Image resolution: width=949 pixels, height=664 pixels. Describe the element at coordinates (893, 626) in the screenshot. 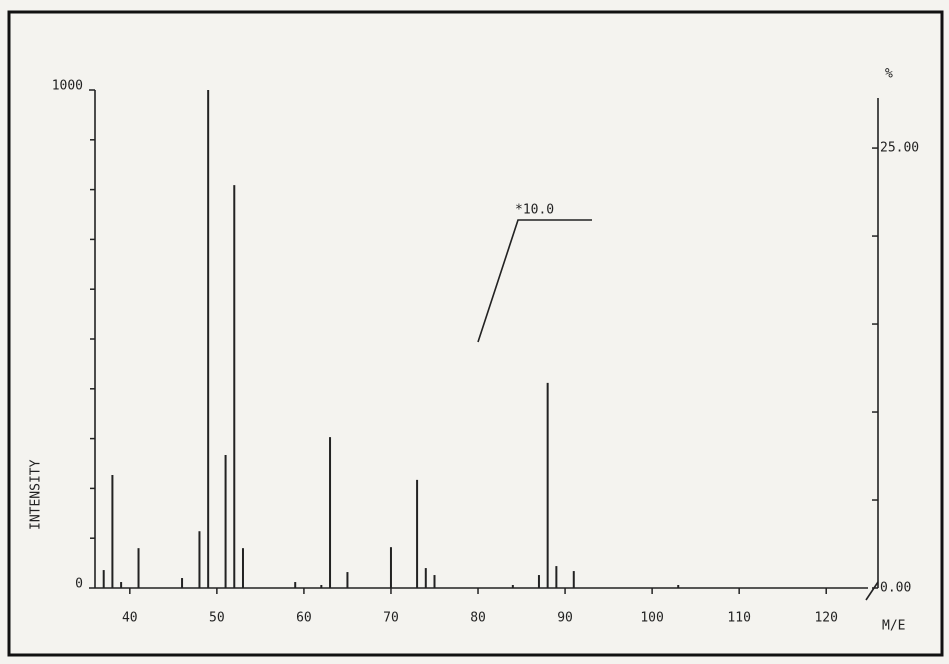

I see `x-axis-label: M/E` at that location.